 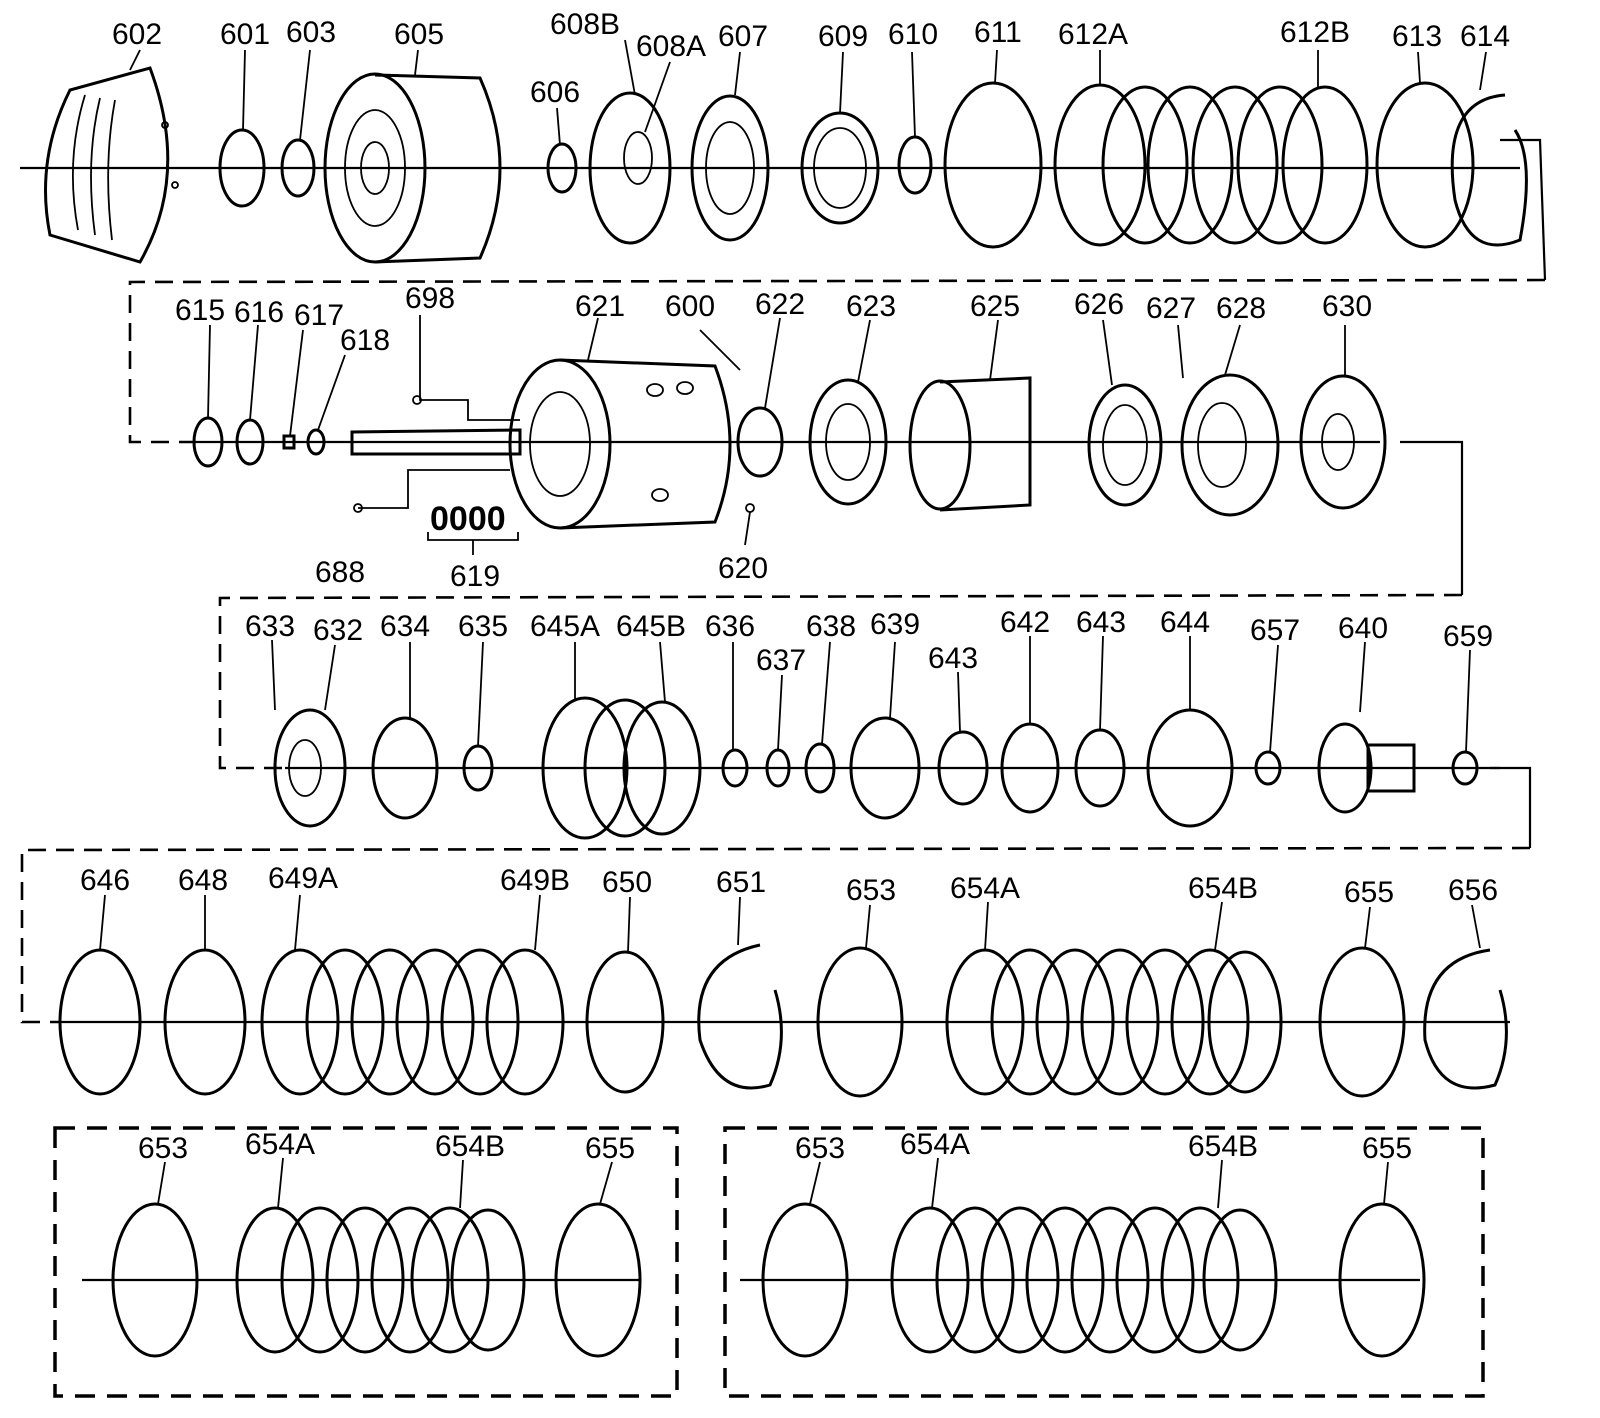 I want to click on callout-609: 609, so click(x=843, y=36).